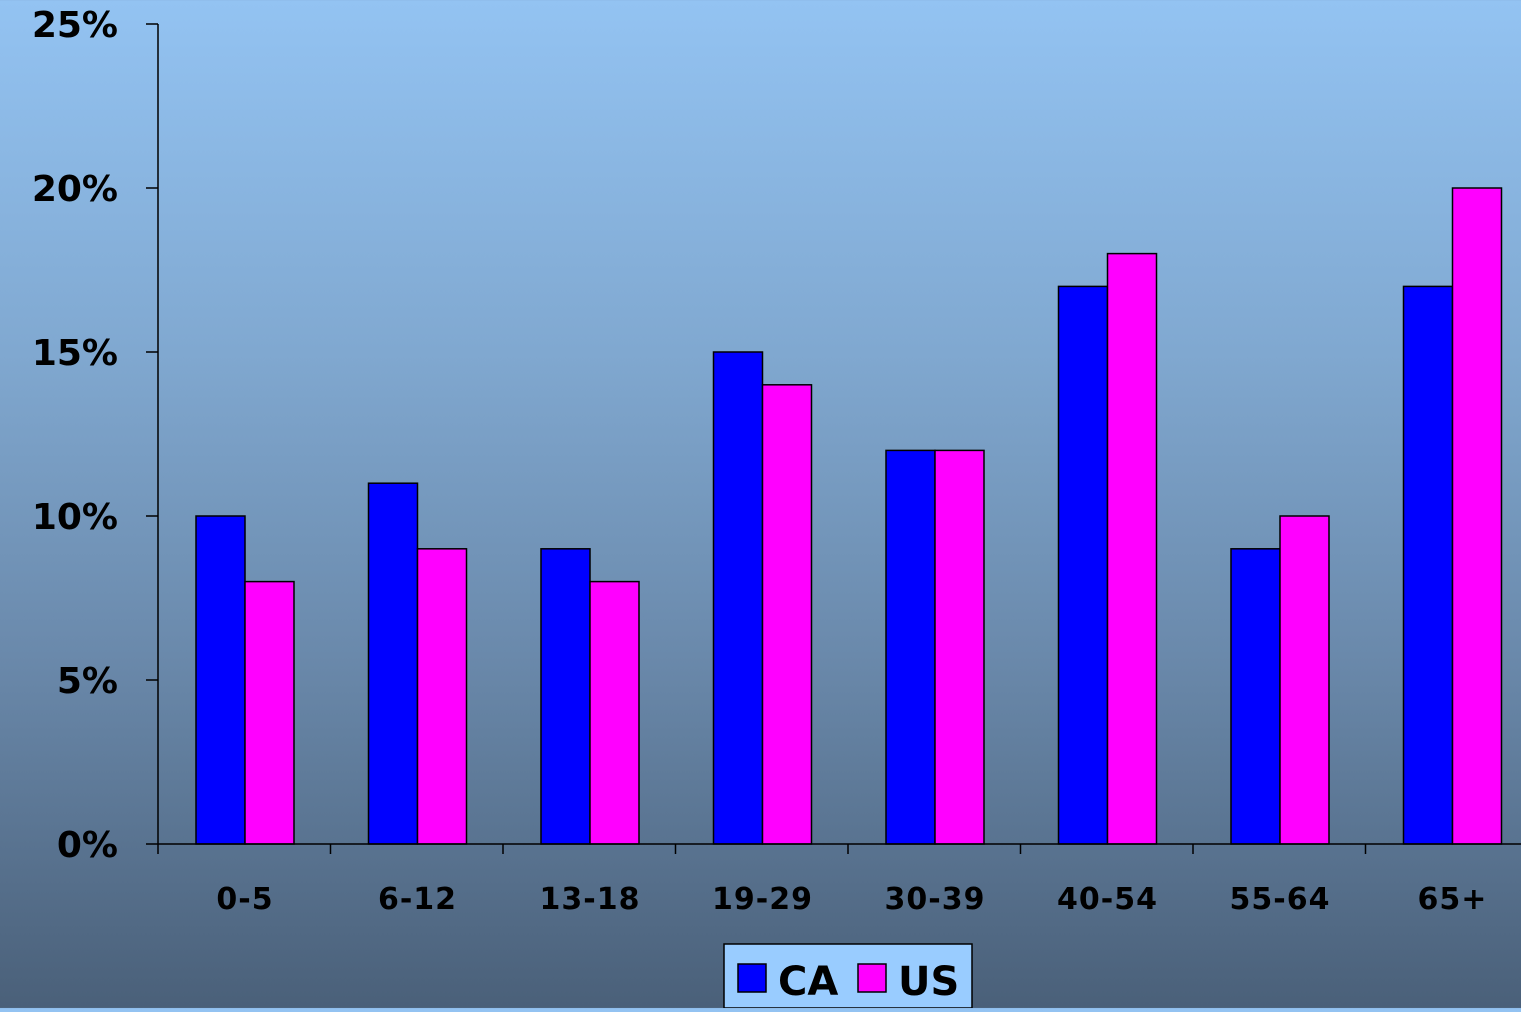 The image size is (1521, 1012). What do you see at coordinates (244, 899) in the screenshot?
I see `x-tick-label: 0-5` at bounding box center [244, 899].